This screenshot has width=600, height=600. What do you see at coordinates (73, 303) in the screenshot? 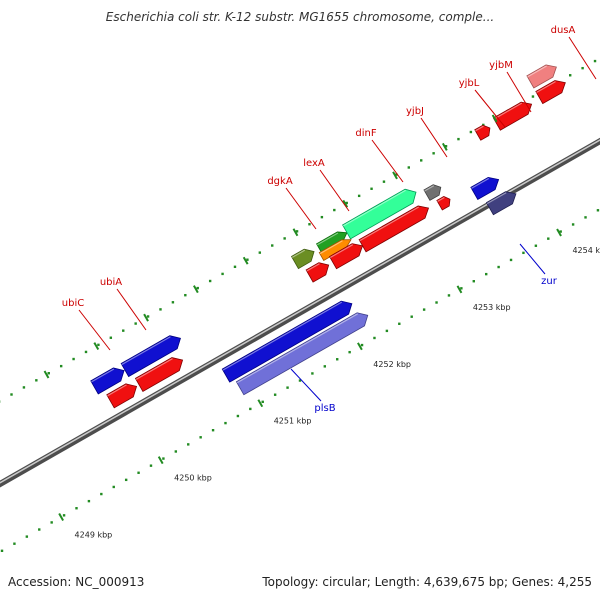
I see `gene-label-ubiC: ubiC` at bounding box center [73, 303].